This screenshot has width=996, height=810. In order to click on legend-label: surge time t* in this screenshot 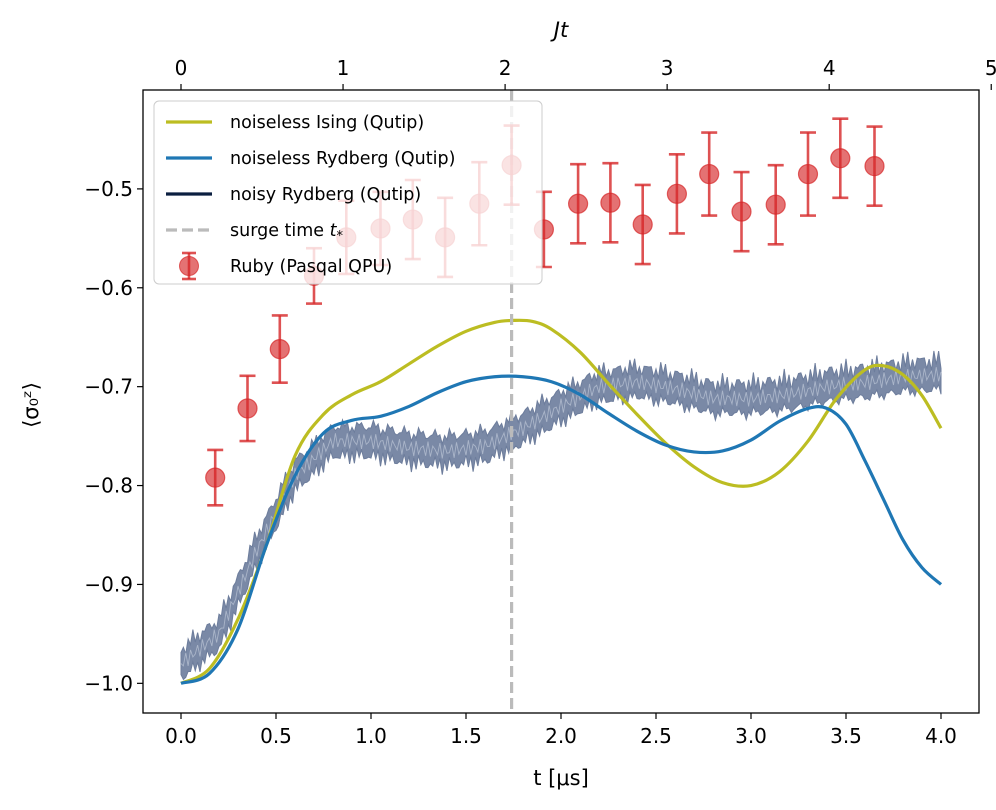, I will do `click(287, 232)`.